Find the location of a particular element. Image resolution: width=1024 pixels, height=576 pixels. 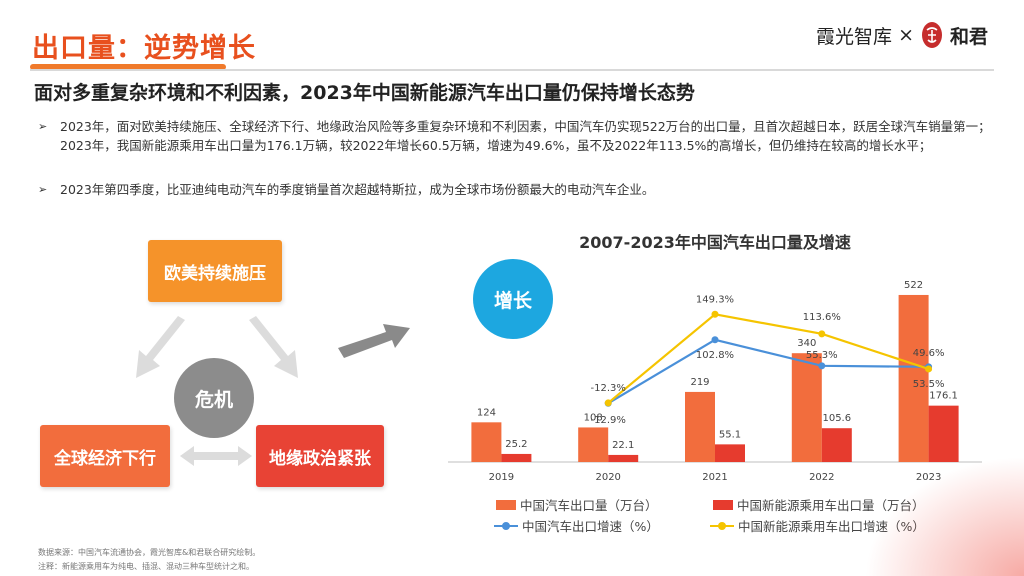

legend-label: 中国汽车出口增速（%） is located at coordinates (590, 526).